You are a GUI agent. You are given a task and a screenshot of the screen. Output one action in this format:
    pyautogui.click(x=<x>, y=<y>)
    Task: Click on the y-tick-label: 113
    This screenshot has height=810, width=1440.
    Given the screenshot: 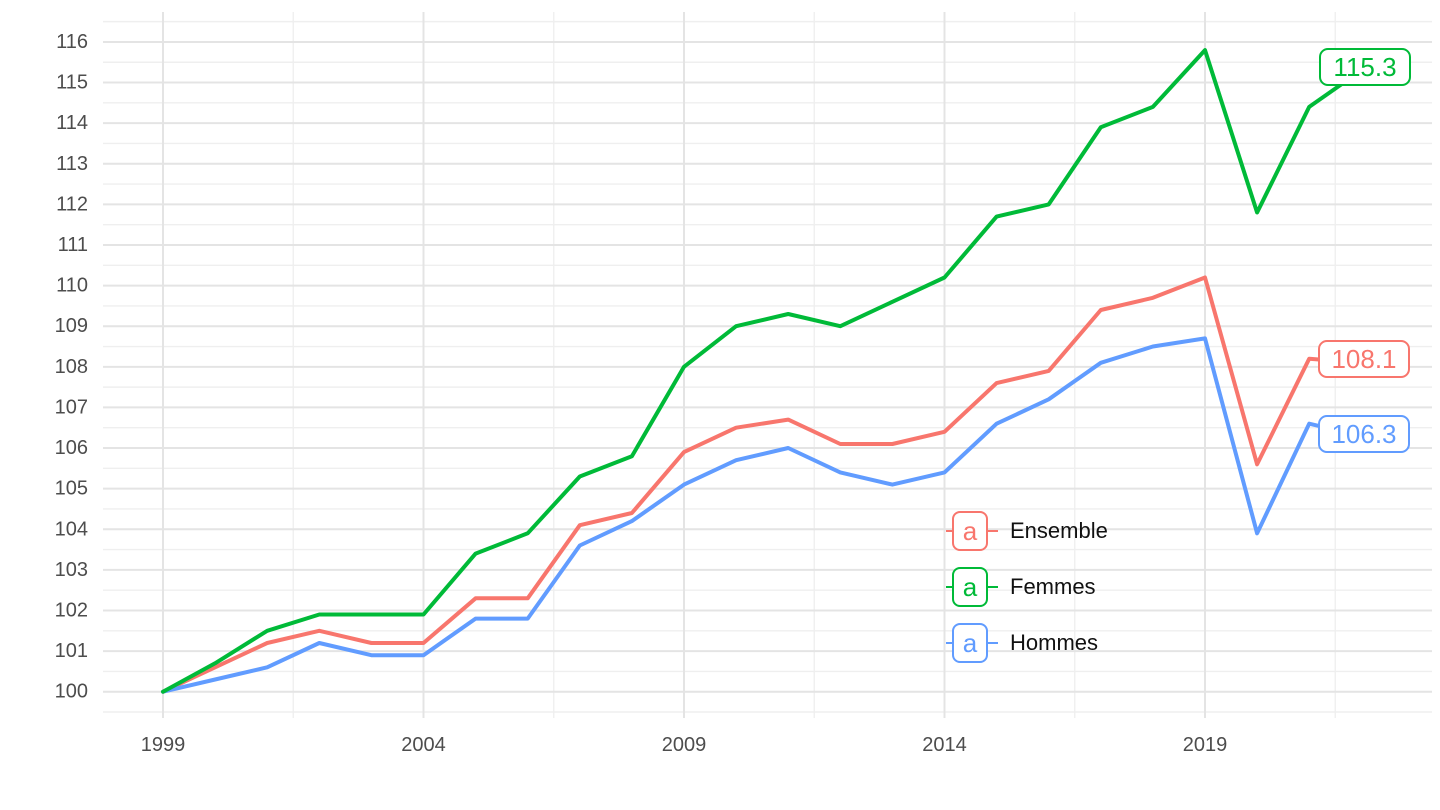 What is the action you would take?
    pyautogui.click(x=72, y=164)
    